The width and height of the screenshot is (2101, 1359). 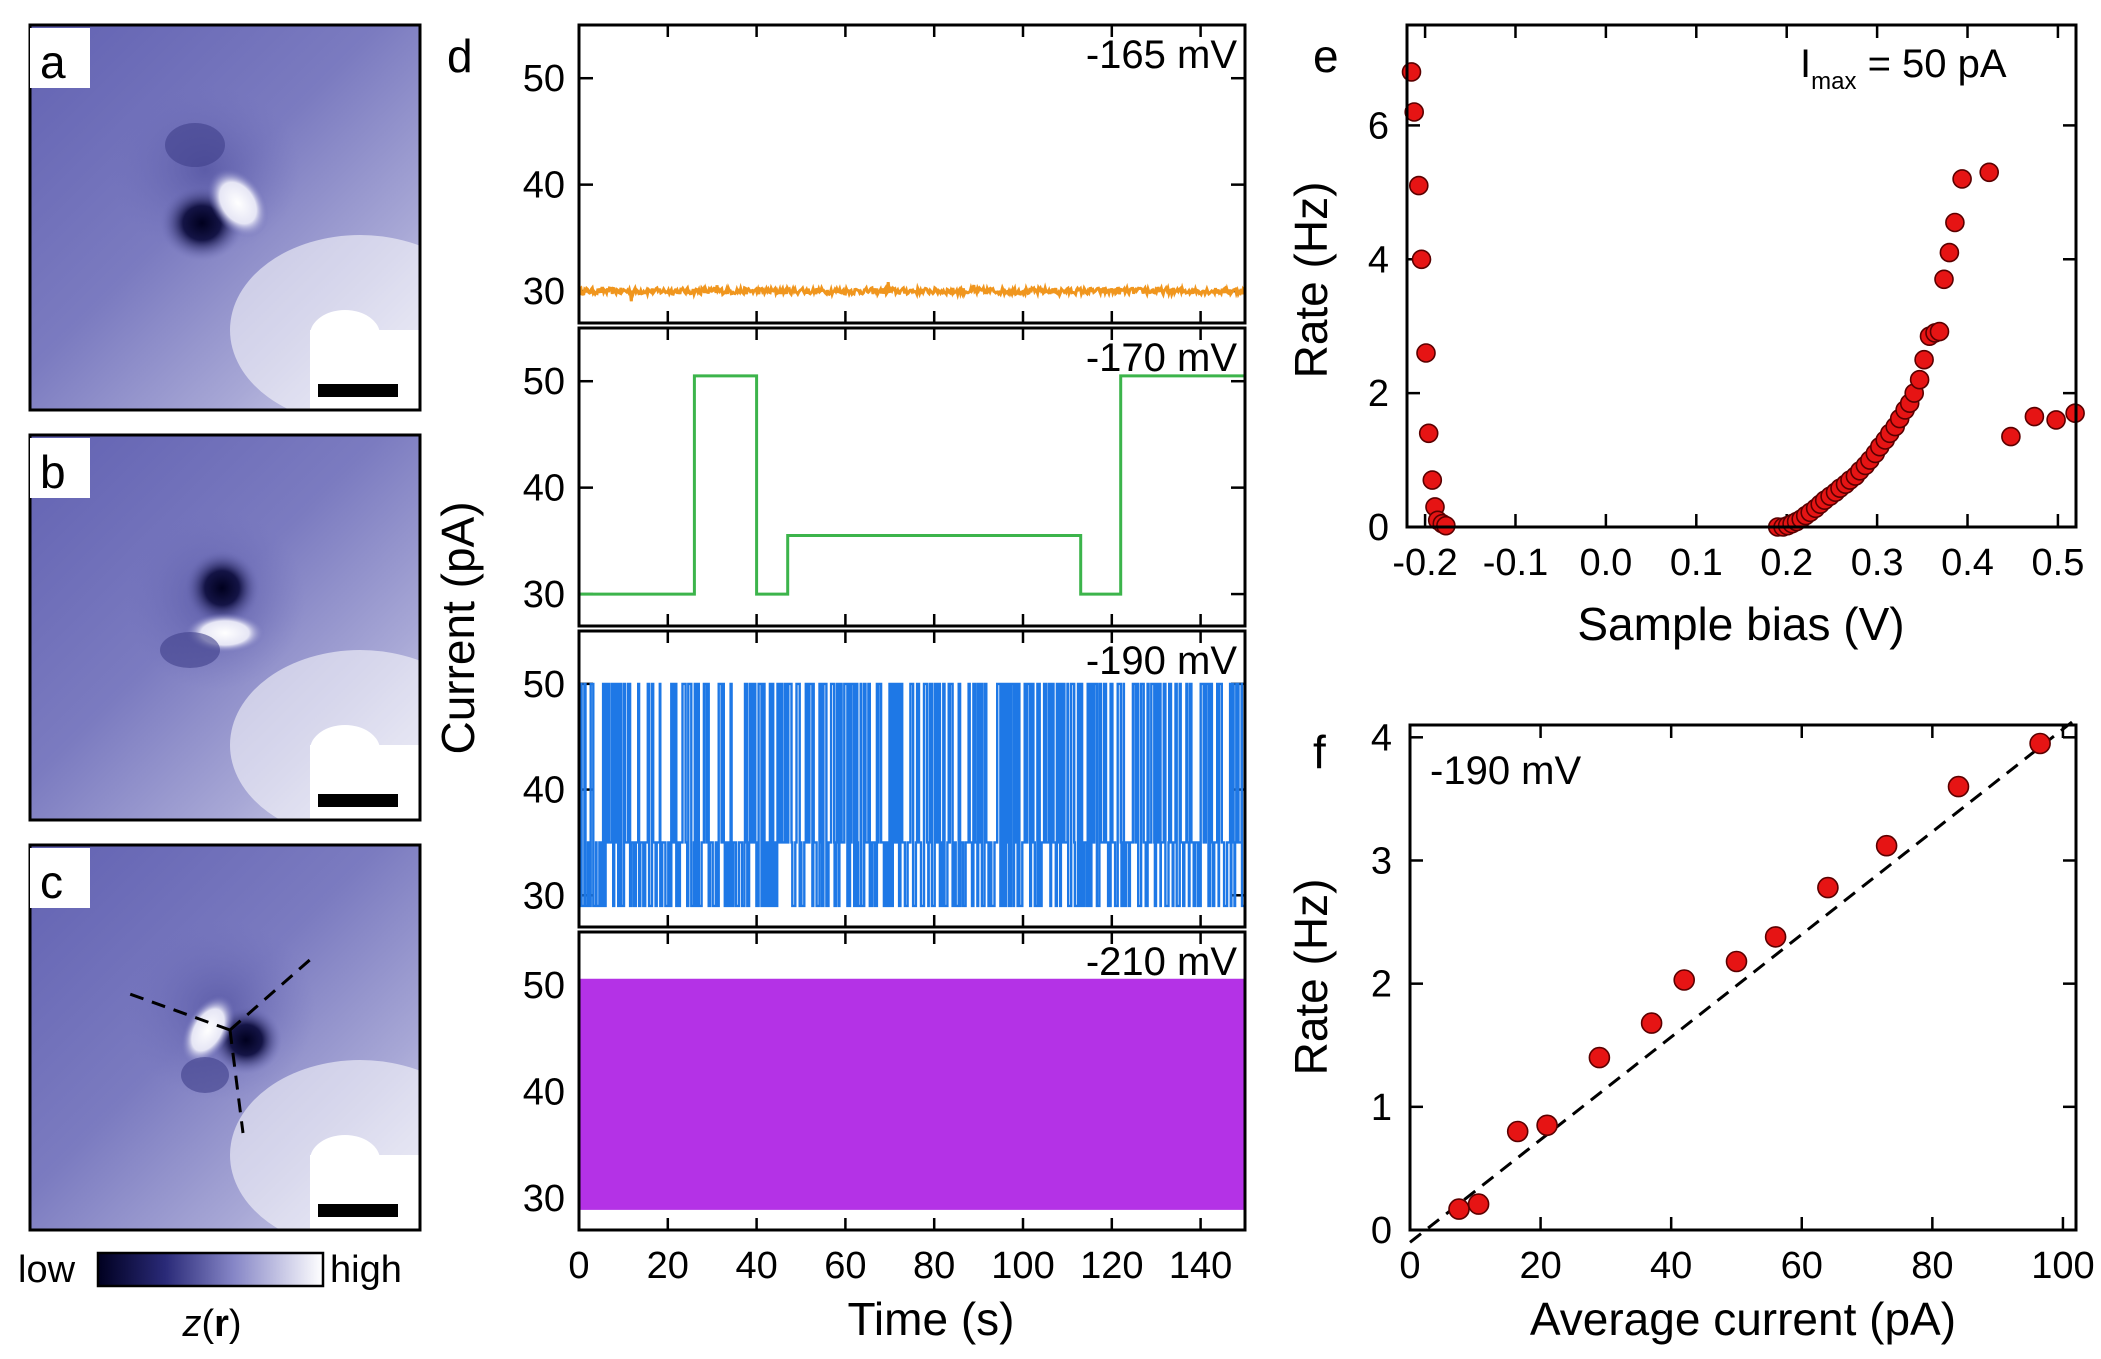 What do you see at coordinates (1515, 563) in the screenshot?
I see `x-tick-label: -0.1` at bounding box center [1515, 563].